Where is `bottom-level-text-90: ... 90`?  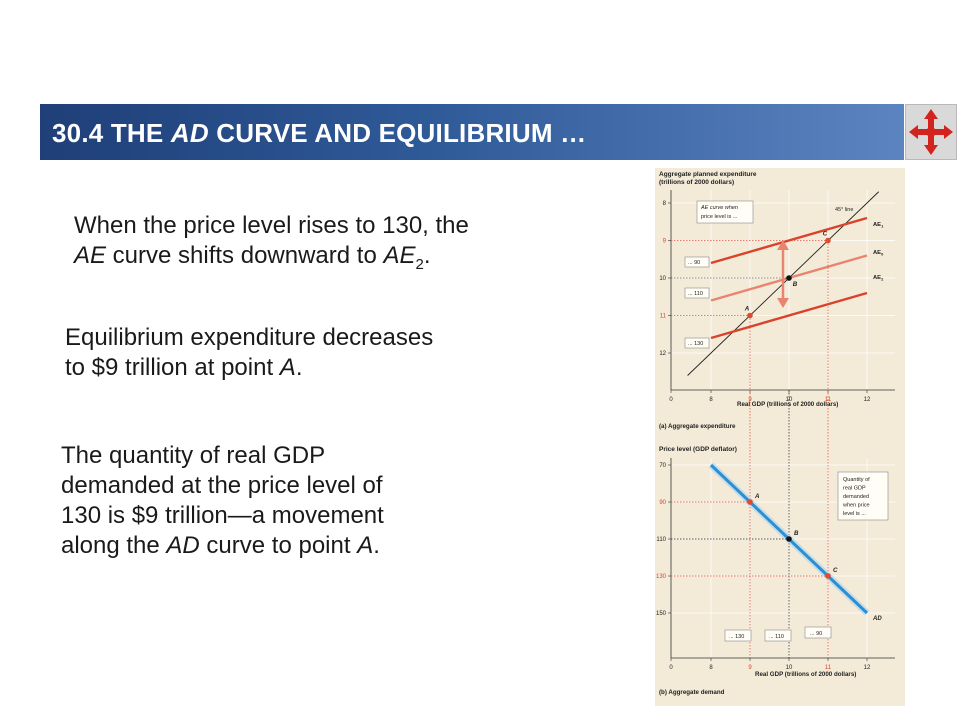 bottom-level-text-90: ... 90 is located at coordinates (816, 634).